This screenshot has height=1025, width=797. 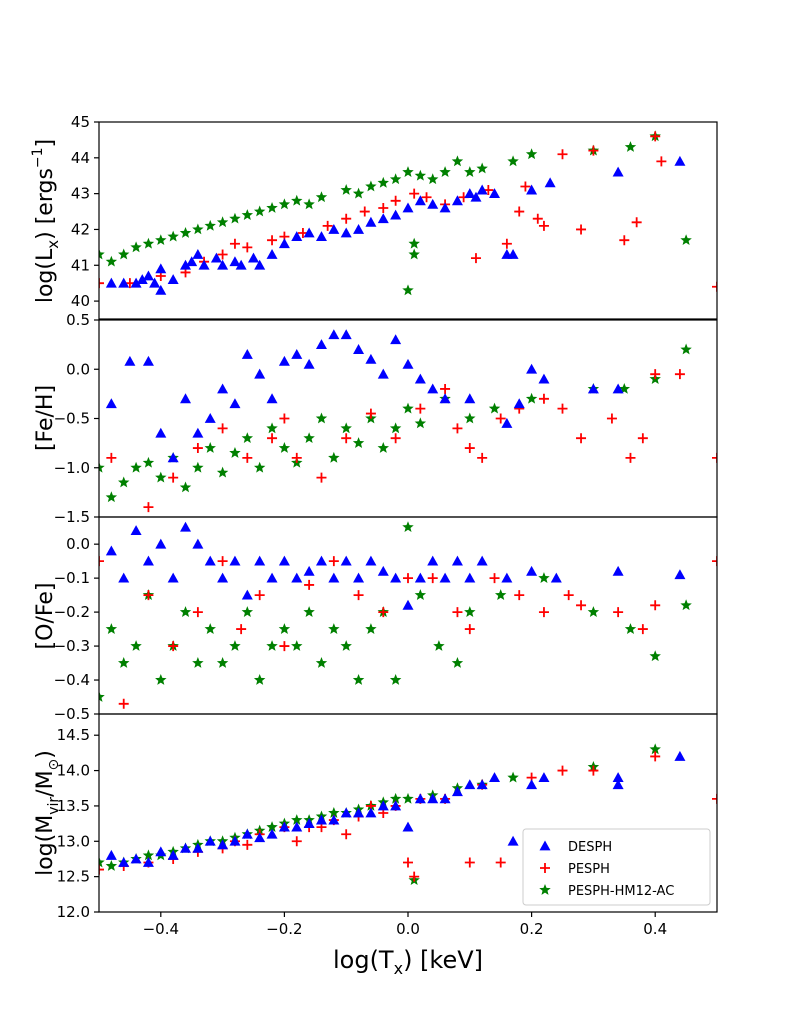 I want to click on ytick-label-luminosity: 41, so click(x=80, y=265).